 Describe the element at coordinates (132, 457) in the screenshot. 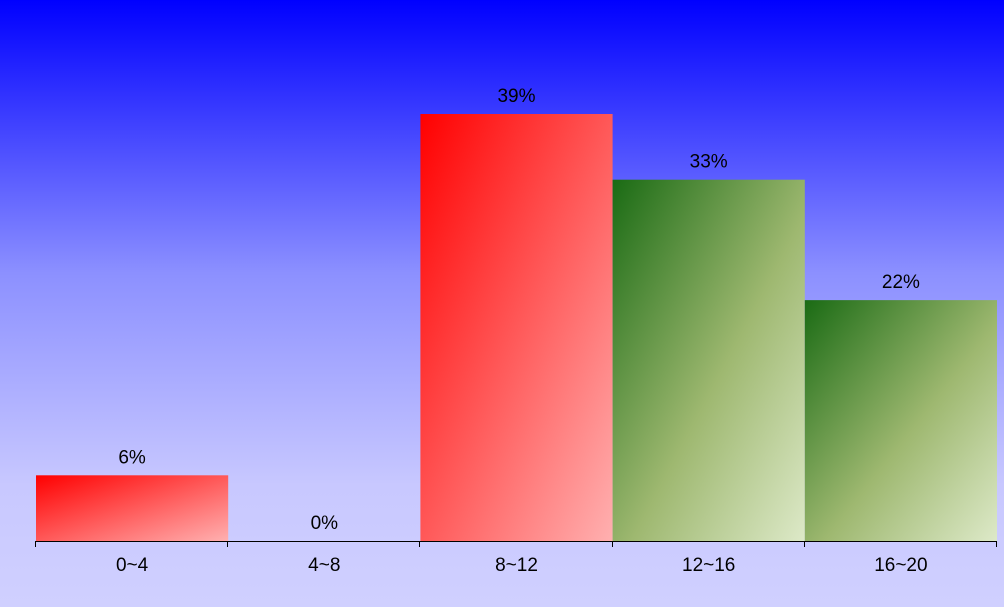

I see `data-label-0~4: 6%` at that location.